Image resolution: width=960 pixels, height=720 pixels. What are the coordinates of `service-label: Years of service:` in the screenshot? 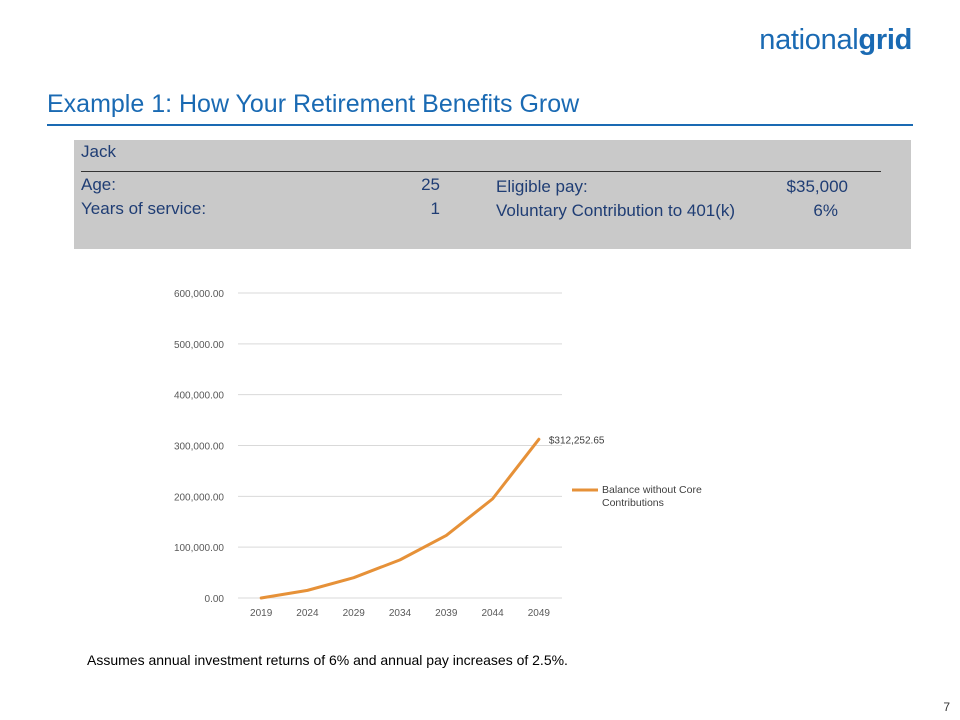 It's located at (144, 208).